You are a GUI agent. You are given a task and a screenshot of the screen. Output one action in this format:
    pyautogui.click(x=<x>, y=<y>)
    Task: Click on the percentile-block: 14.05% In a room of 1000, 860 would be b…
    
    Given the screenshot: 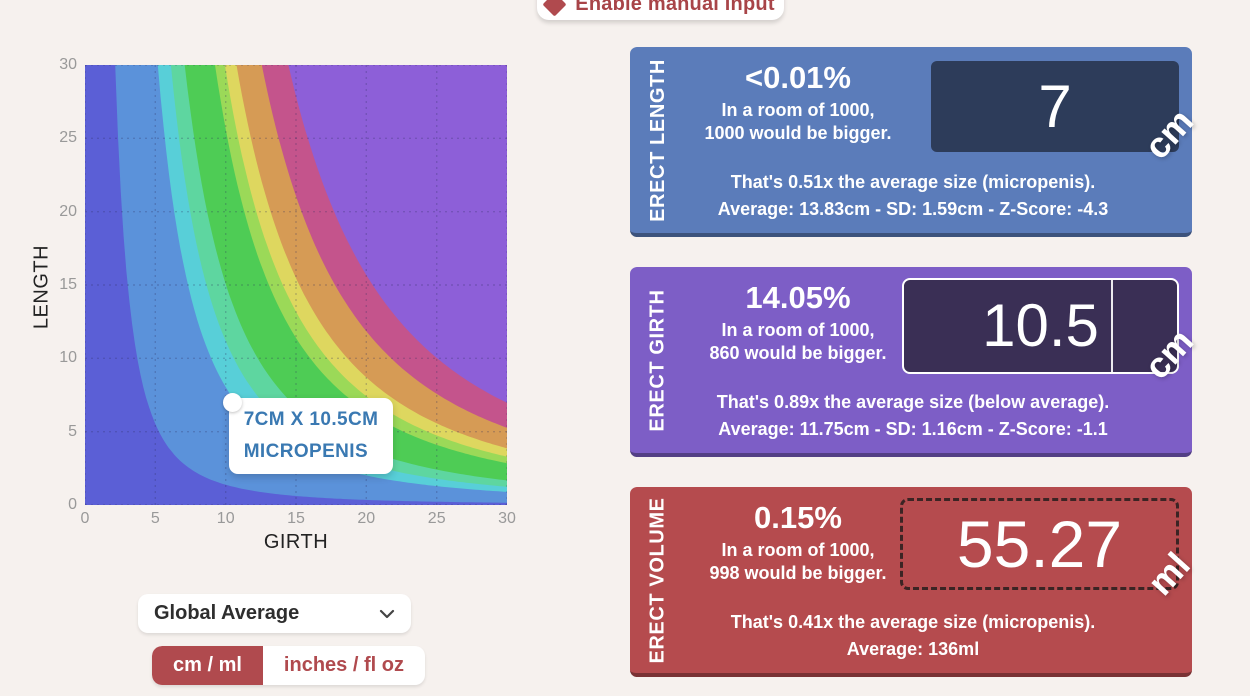 What is the action you would take?
    pyautogui.click(x=798, y=322)
    